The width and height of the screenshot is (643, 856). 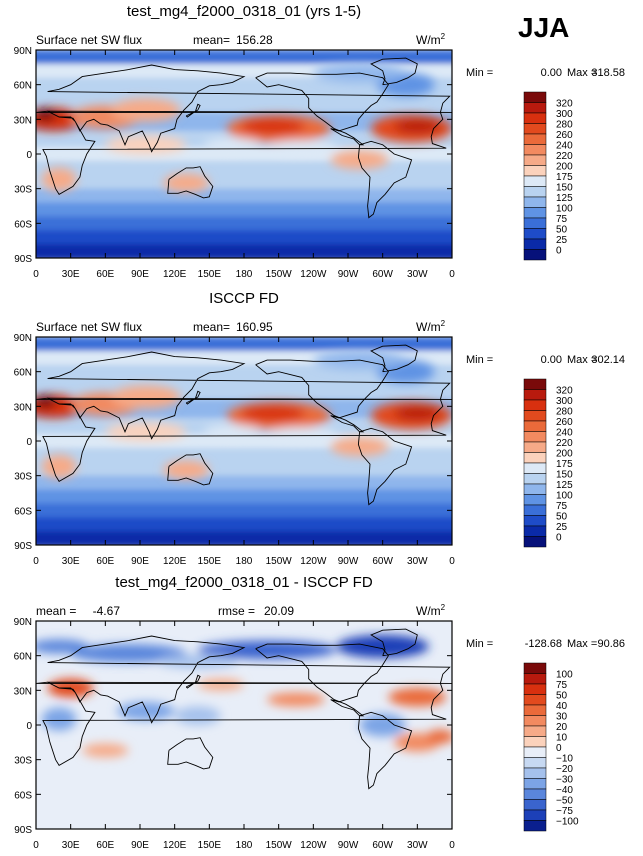 I want to click on colorbar-label: 240, so click(x=564, y=146).